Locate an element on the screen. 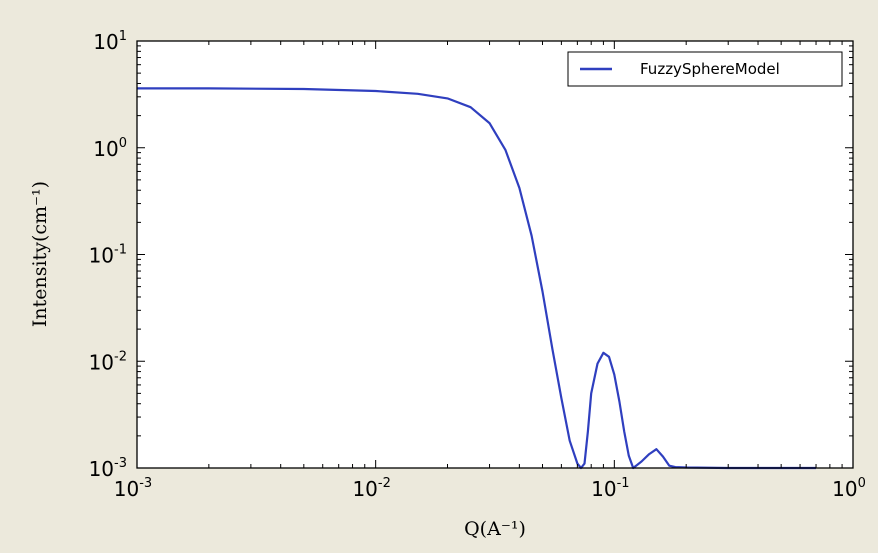  legend-box is located at coordinates (705, 69).